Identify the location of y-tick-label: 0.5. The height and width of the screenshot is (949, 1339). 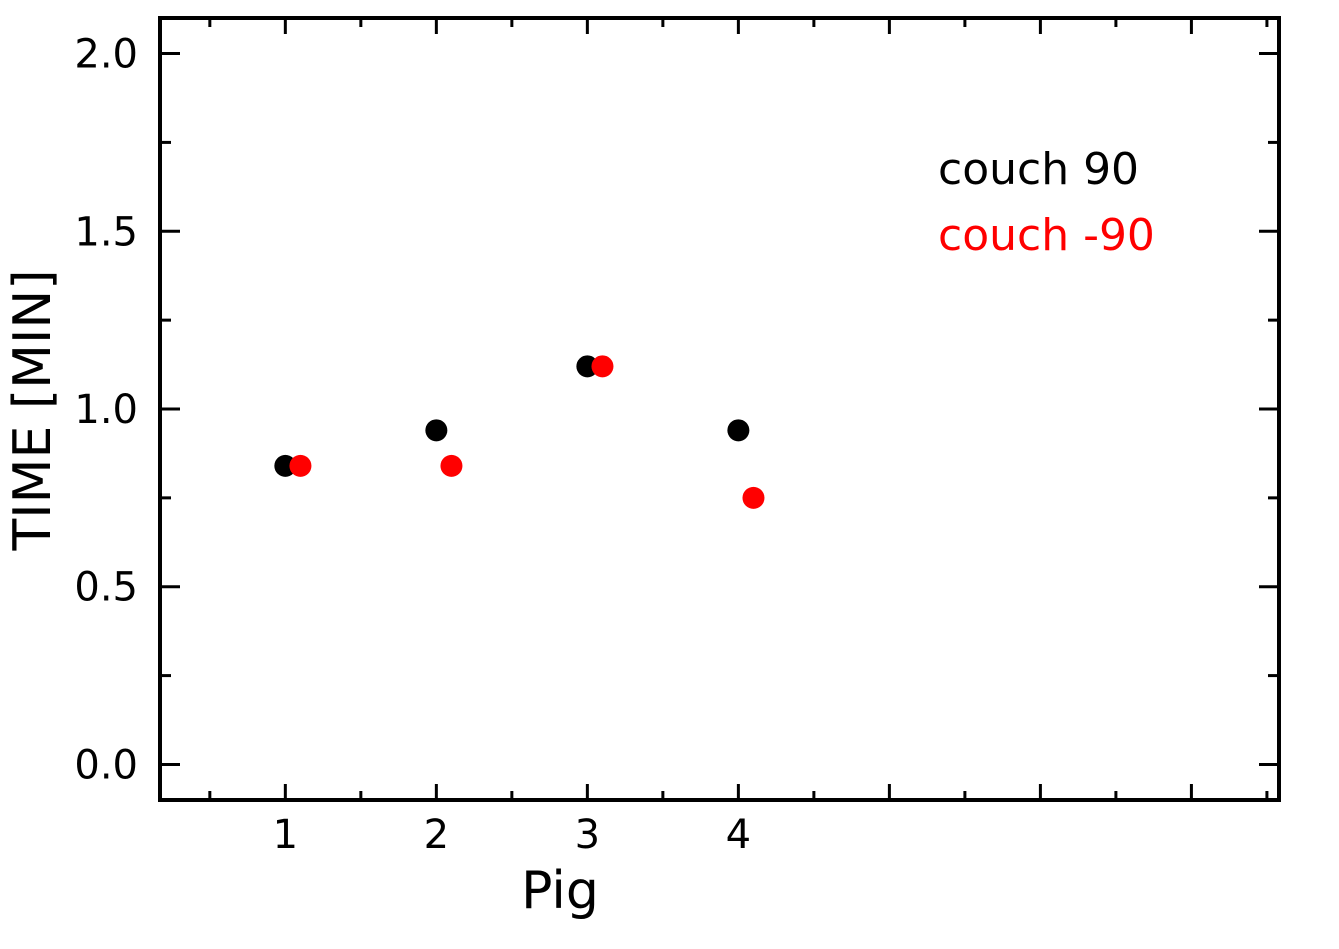
(106, 588).